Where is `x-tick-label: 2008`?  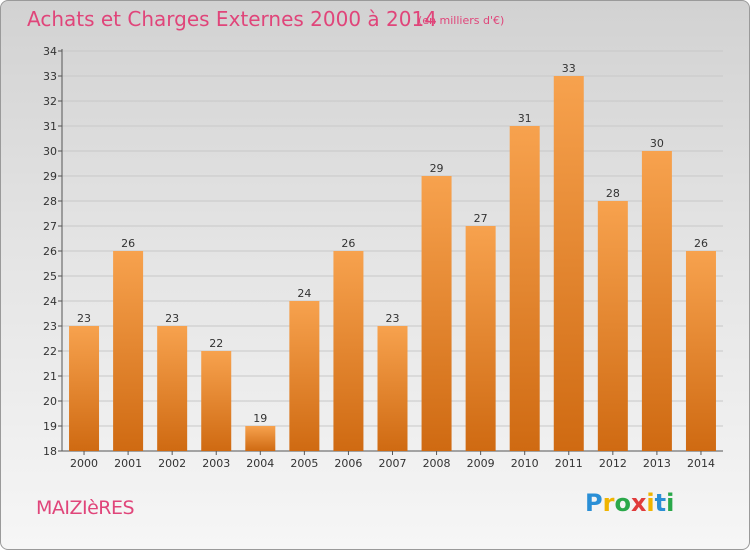 x-tick-label: 2008 is located at coordinates (437, 463).